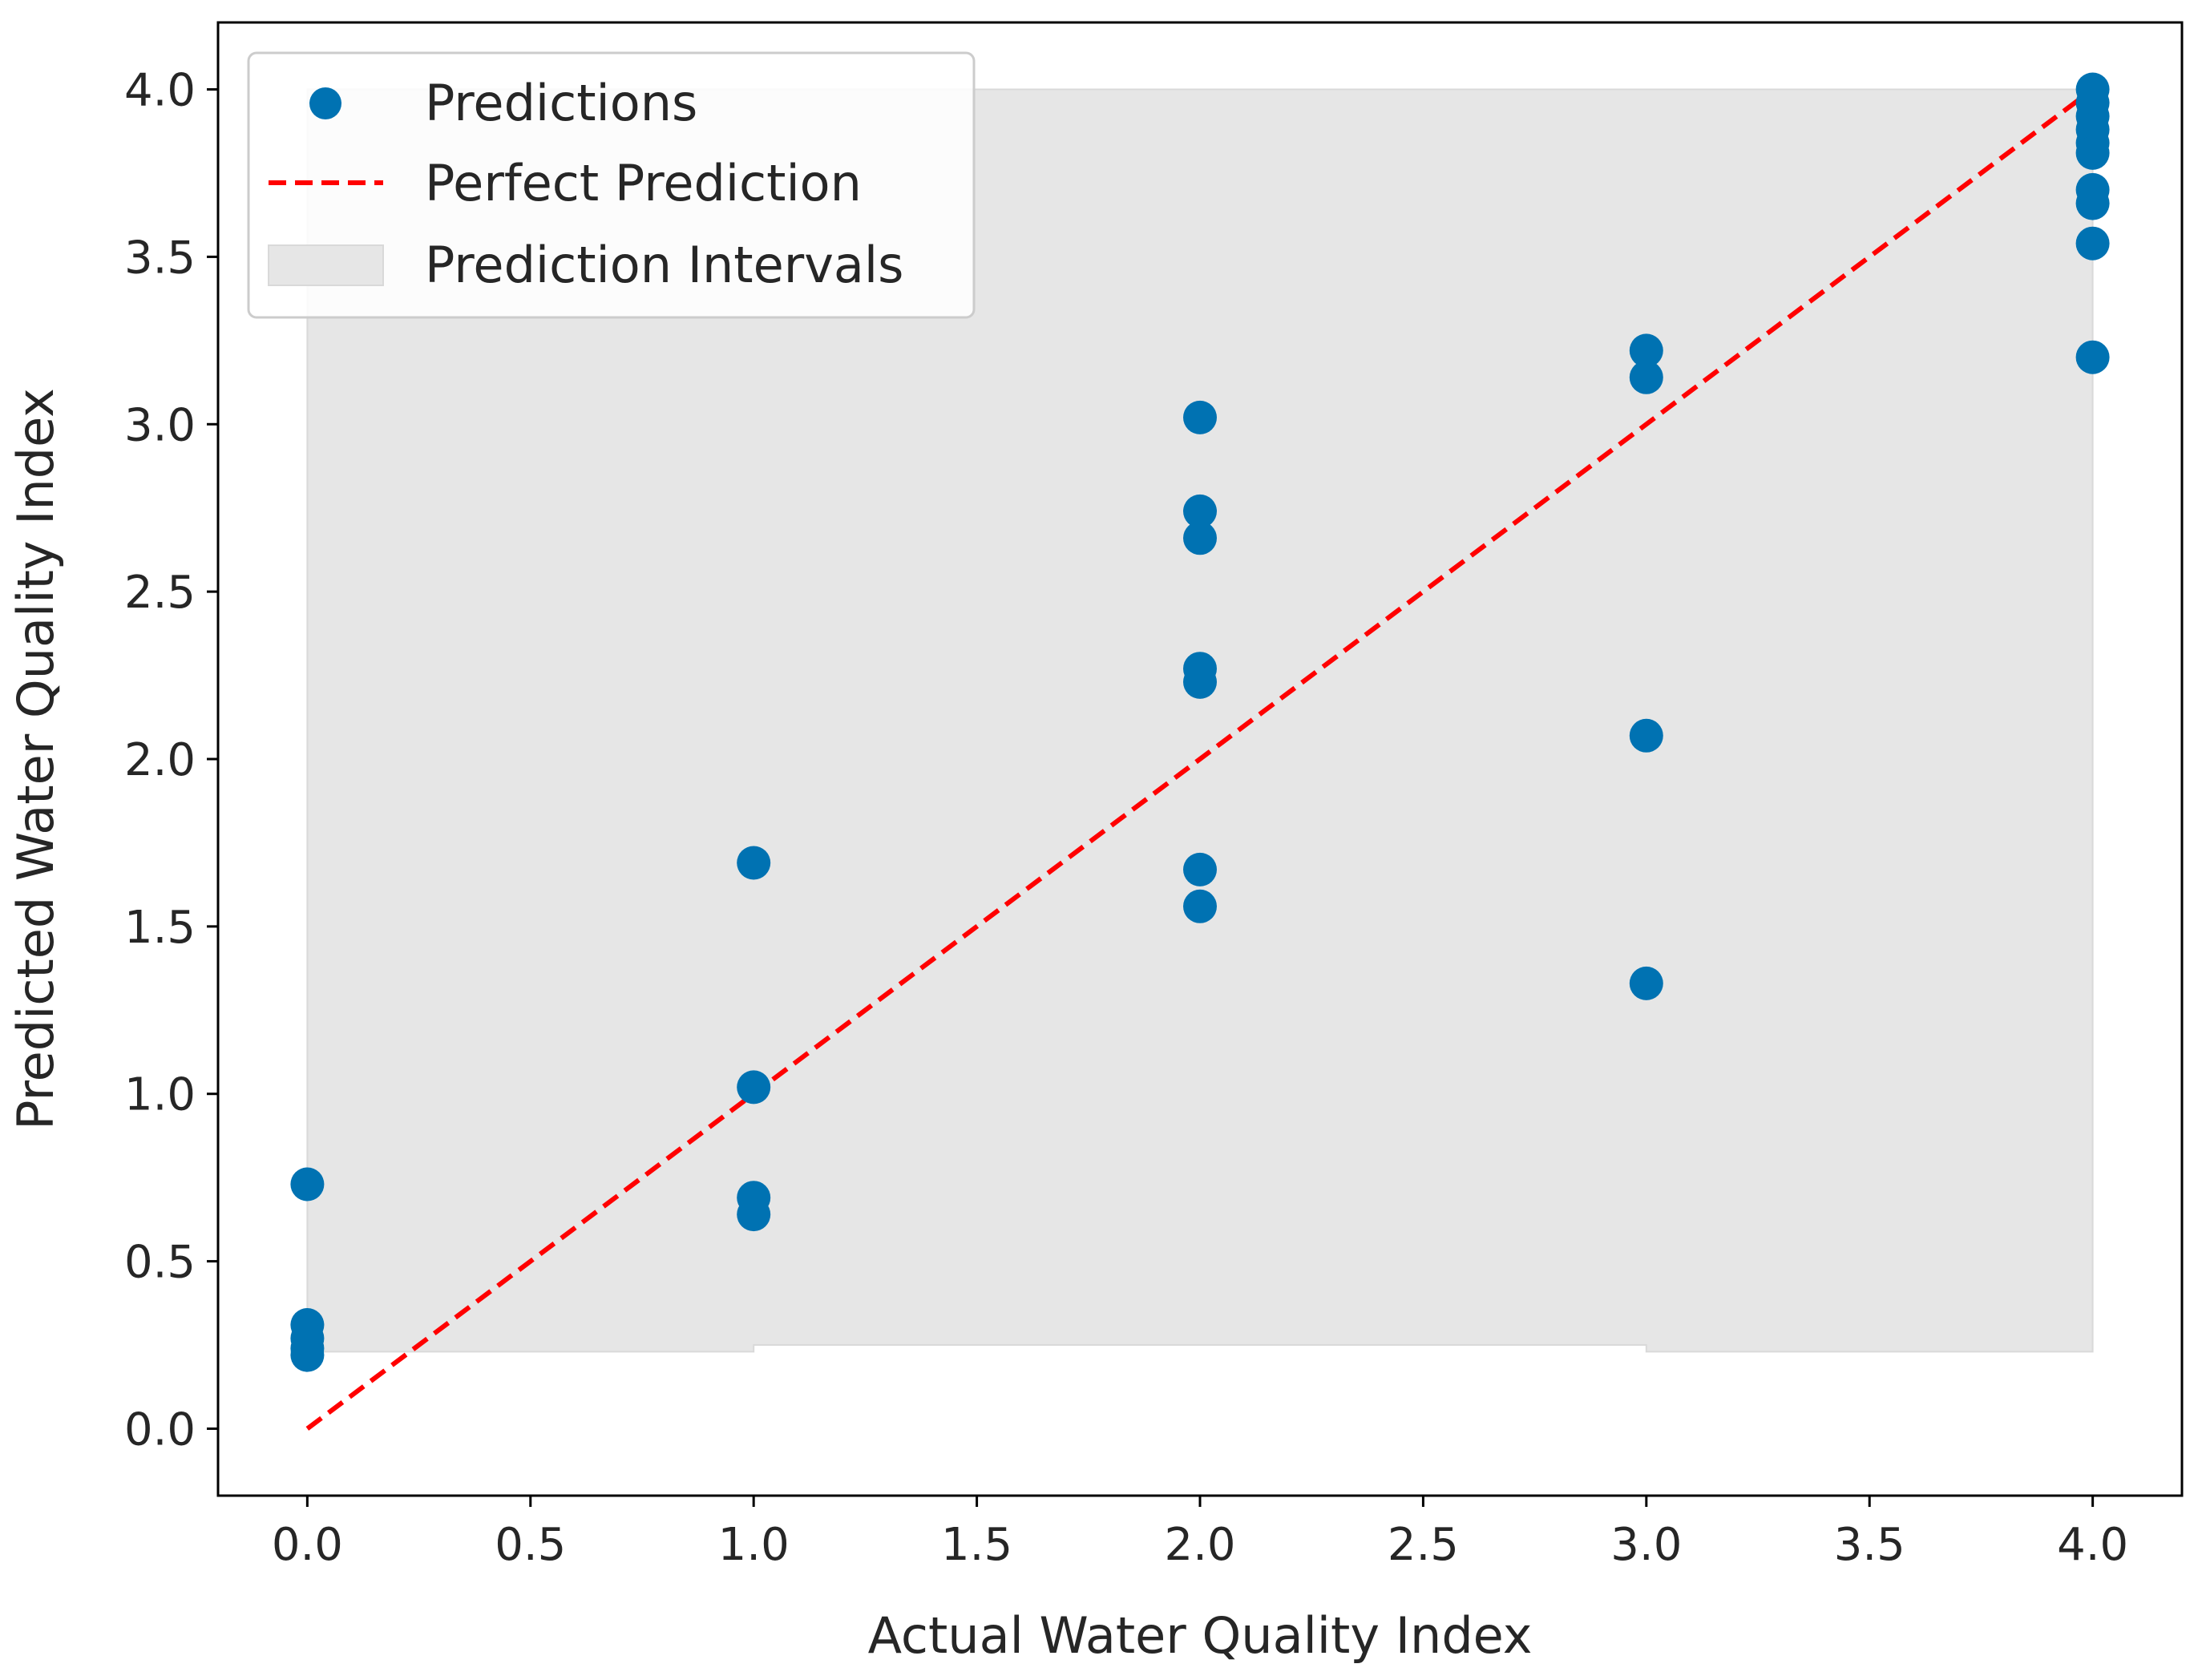  Describe the element at coordinates (643, 183) in the screenshot. I see `legend-perfect-prediction-label: Perfect Prediction` at that location.